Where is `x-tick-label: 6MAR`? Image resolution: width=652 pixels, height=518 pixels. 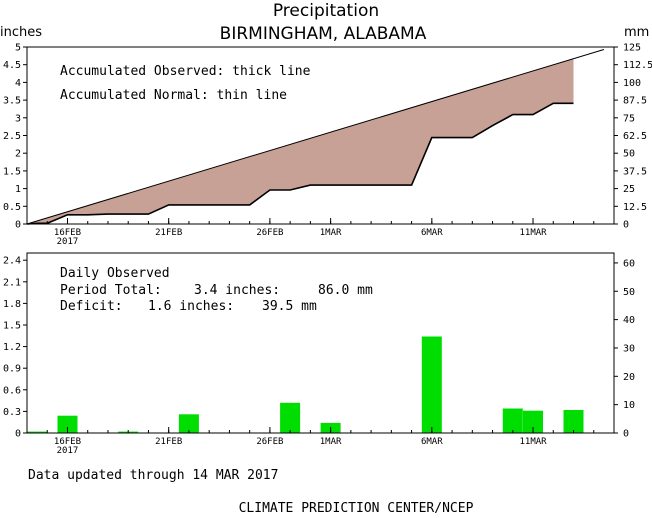
x-tick-label: 6MAR is located at coordinates (432, 233).